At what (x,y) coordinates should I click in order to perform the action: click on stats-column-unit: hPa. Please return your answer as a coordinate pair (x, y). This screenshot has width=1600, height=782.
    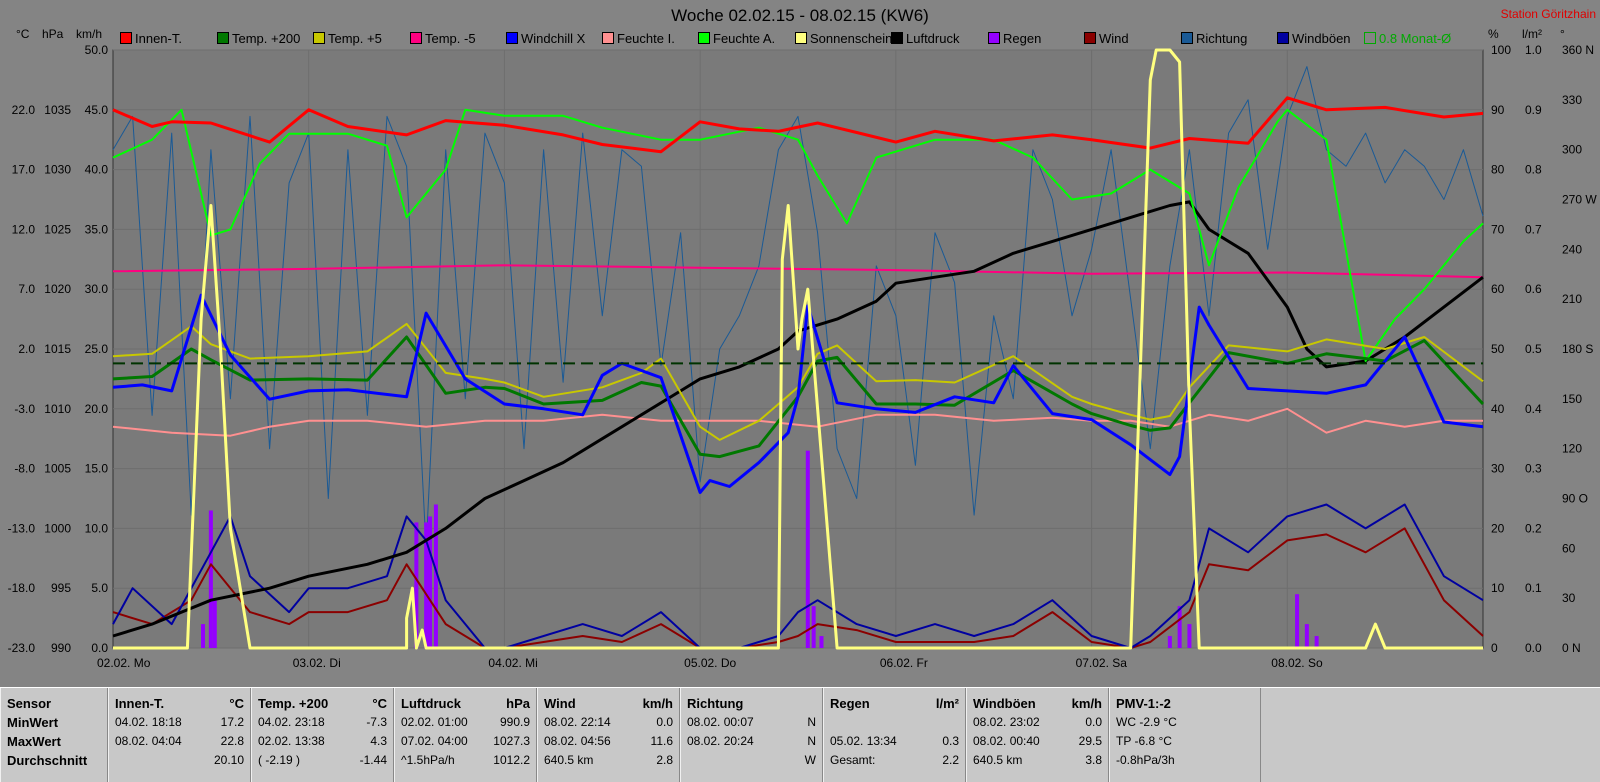
    Looking at the image, I should click on (518, 703).